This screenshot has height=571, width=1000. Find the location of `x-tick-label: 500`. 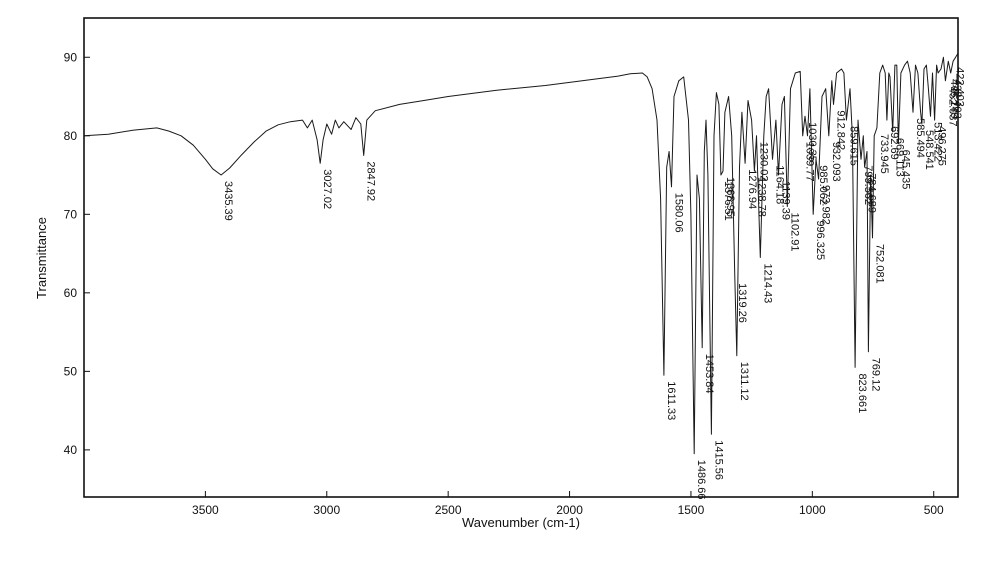

x-tick-label: 500 is located at coordinates (934, 510).